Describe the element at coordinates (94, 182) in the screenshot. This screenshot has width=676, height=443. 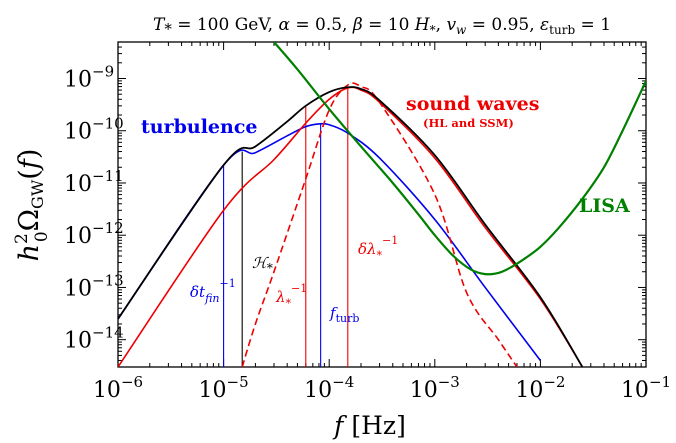
I see `y-tick-label: 10−11` at that location.